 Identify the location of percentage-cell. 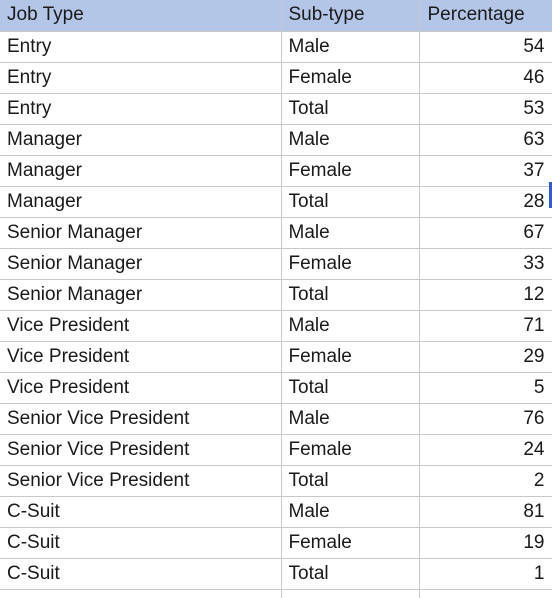
(485, 593).